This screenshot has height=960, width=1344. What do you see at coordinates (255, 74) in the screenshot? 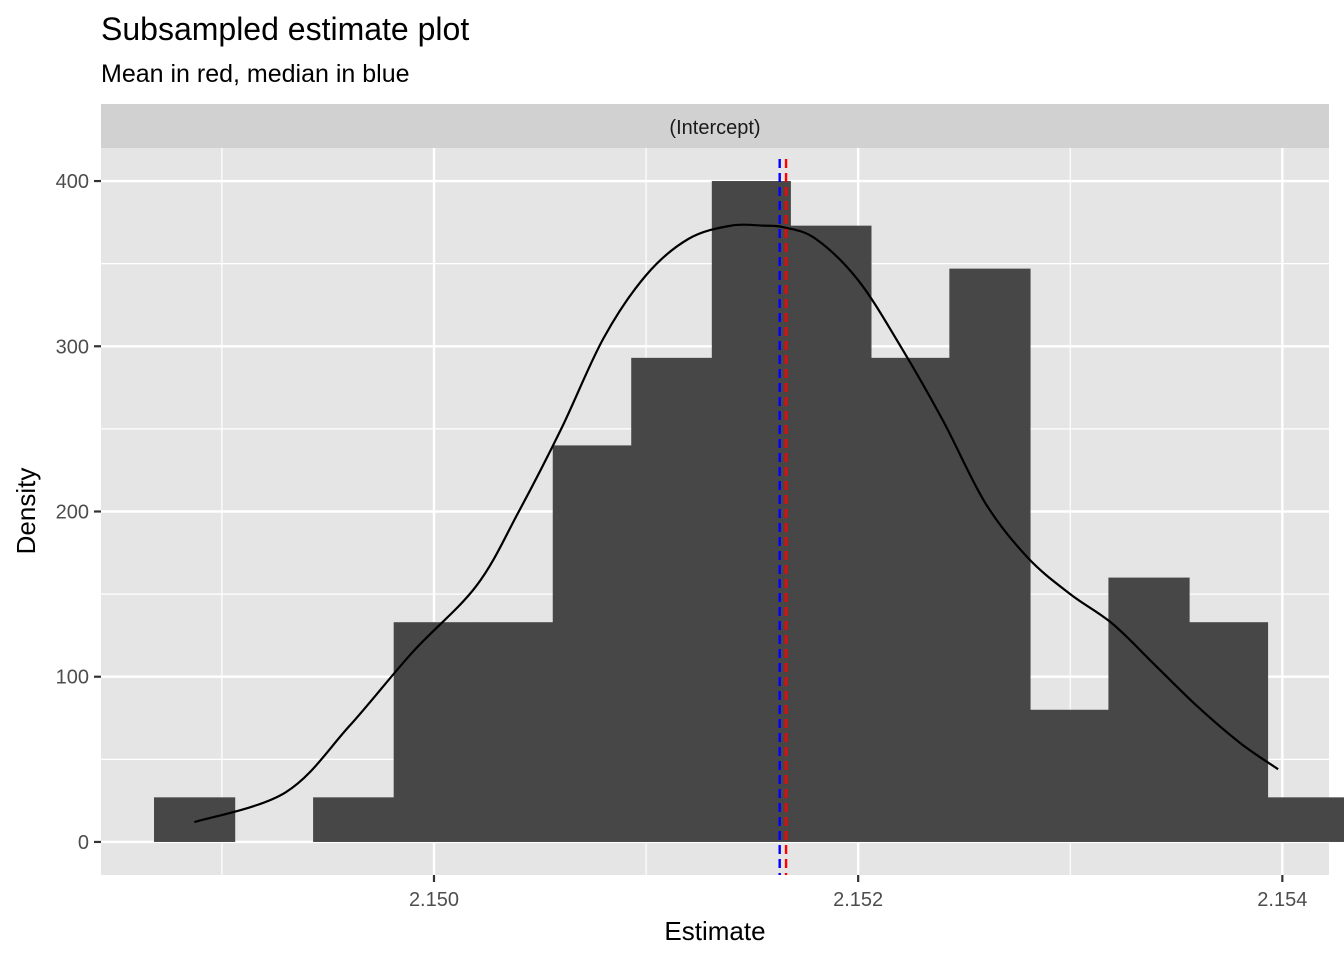
I see `chart-subtitle: Mean in red, median in blue` at bounding box center [255, 74].